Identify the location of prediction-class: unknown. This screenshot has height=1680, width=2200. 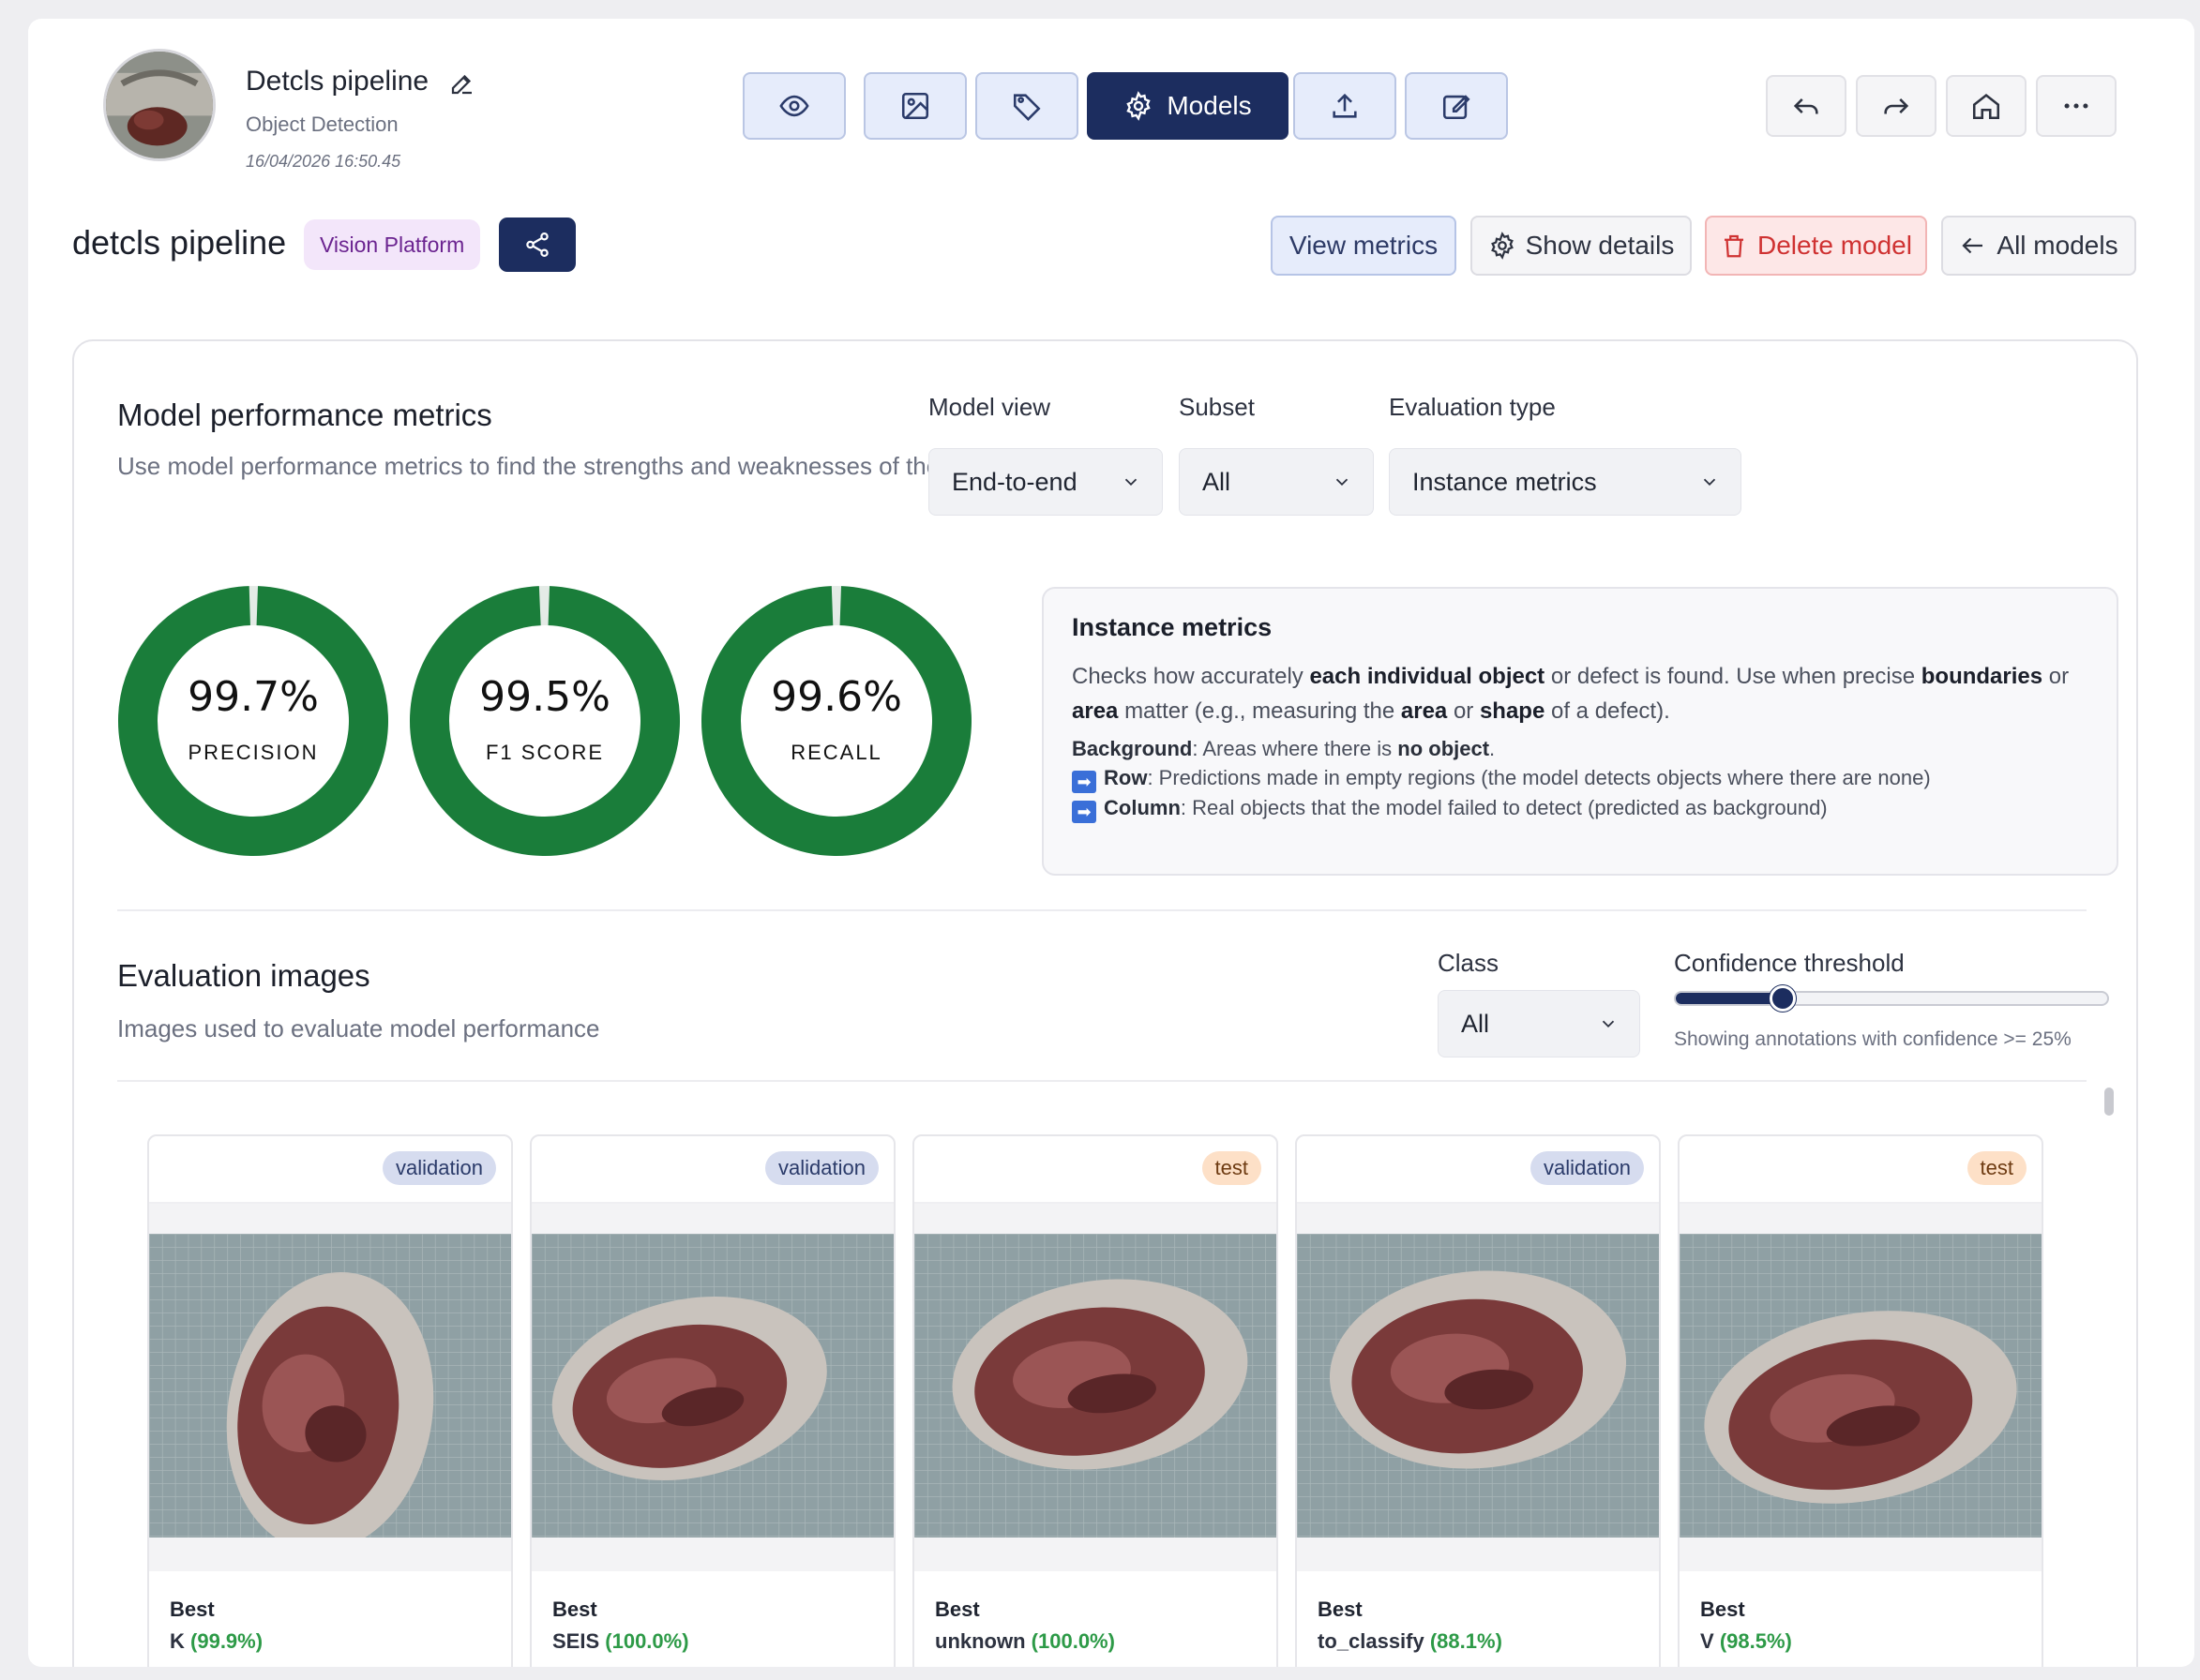
(980, 1641).